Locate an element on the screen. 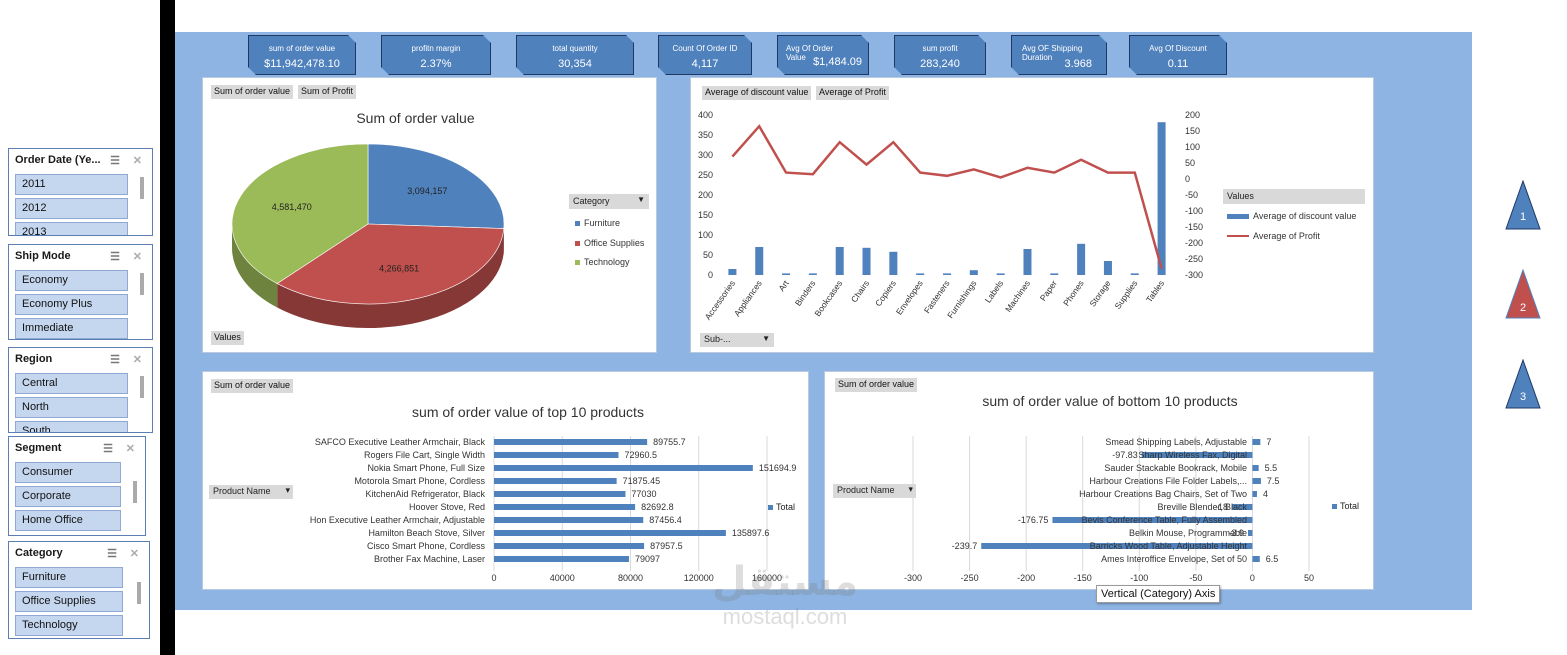 The width and height of the screenshot is (1567, 655). kpi-profit-margin: profitn margin 2.37% is located at coordinates (436, 55).